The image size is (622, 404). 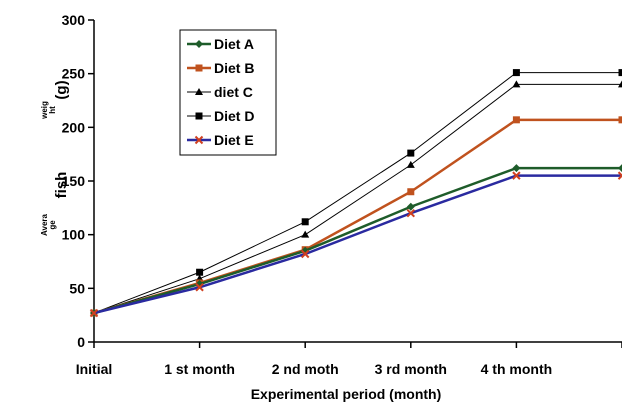 I want to click on x-tick-label: Initial, so click(x=94, y=369).